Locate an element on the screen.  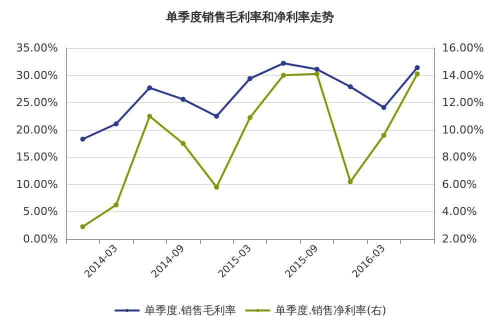
chart-title: 单季度销售毛利率和净利率走势 is located at coordinates (249, 17).